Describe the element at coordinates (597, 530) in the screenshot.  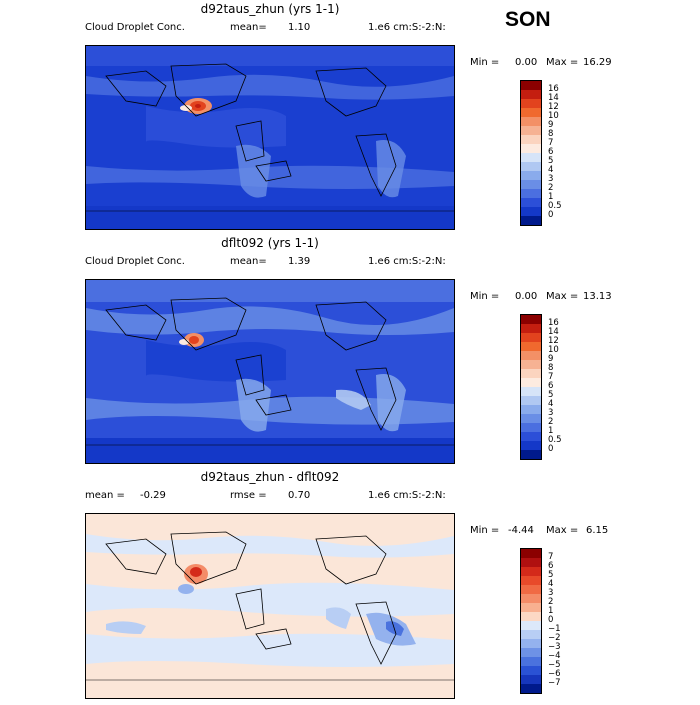
I see `max-value: 6.15` at that location.